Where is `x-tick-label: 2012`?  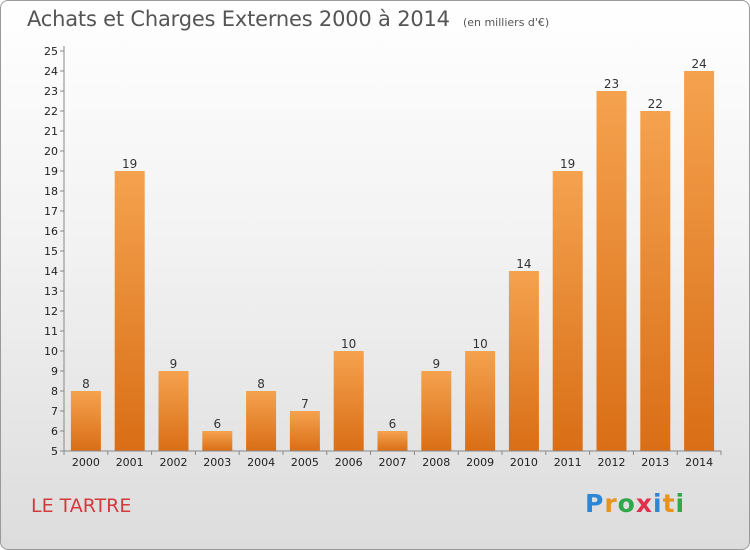 x-tick-label: 2012 is located at coordinates (612, 462).